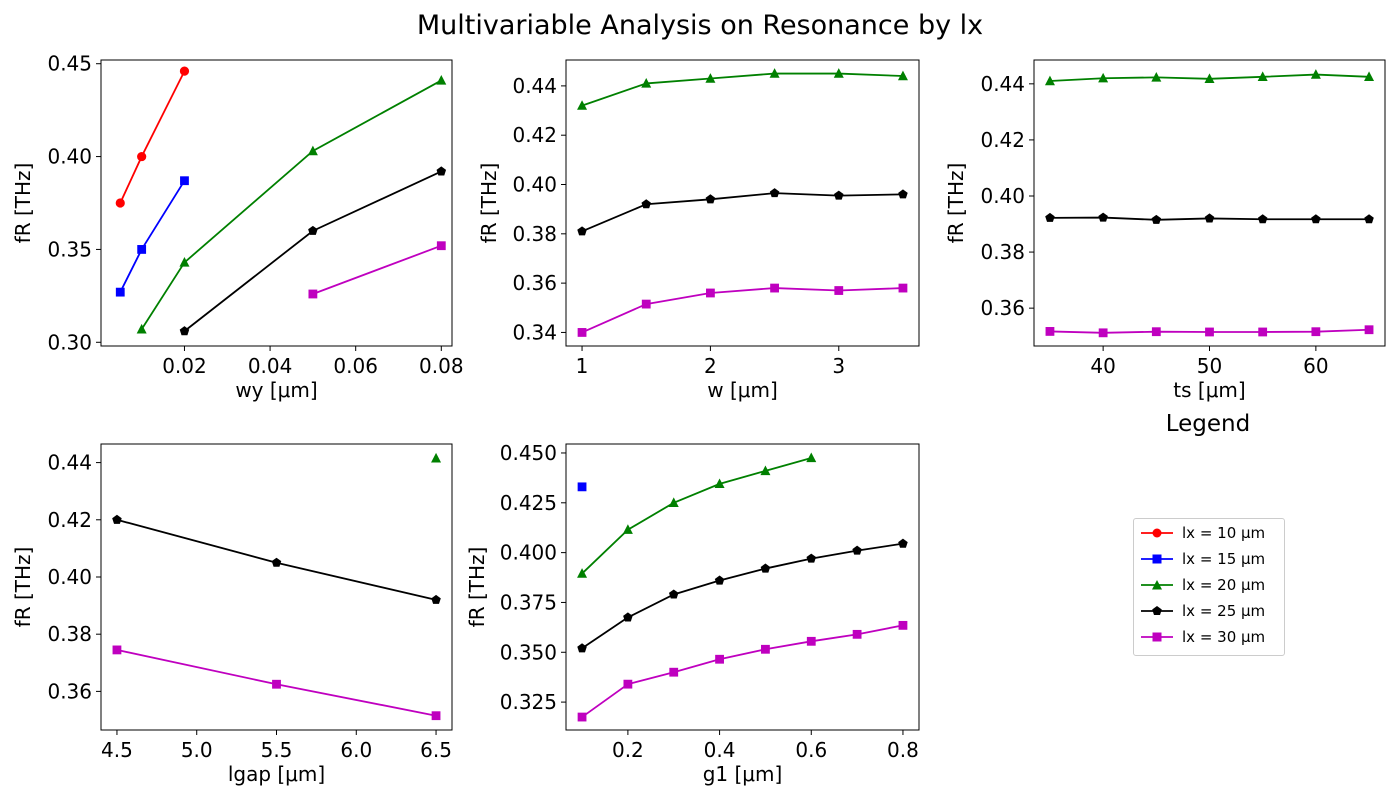 The width and height of the screenshot is (1400, 800). What do you see at coordinates (69, 342) in the screenshot?
I see `y-tick-label: 0.30` at bounding box center [69, 342].